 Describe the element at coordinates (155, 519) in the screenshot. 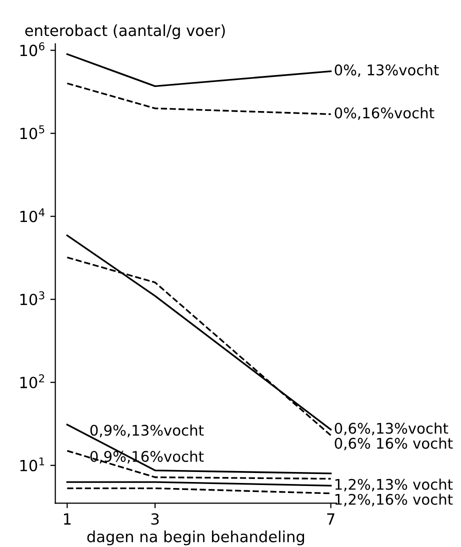

I see `x-tick-label: 3` at that location.